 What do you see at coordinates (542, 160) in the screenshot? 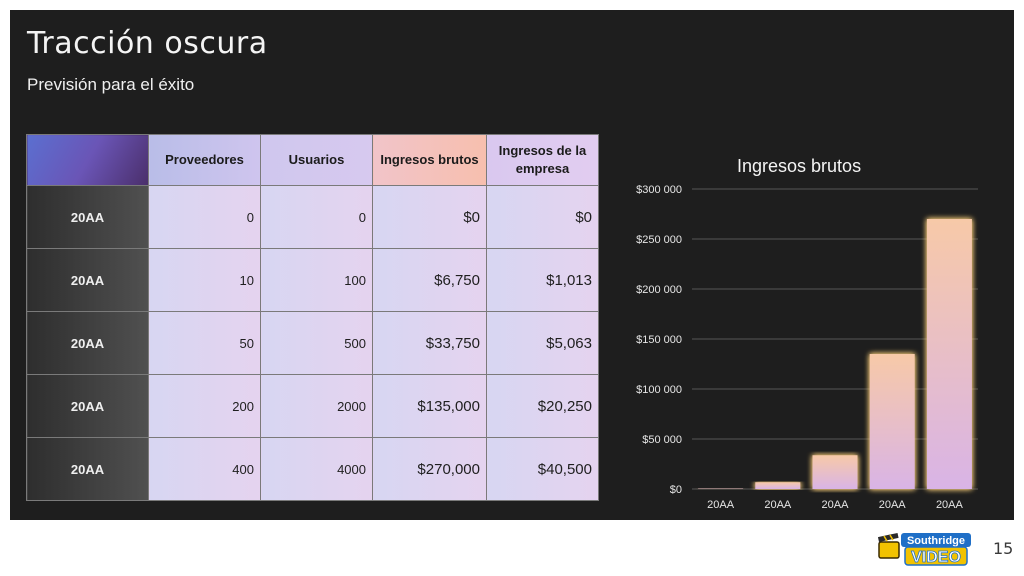
I see `header-ingresos-empresa: Ingresos de la empresa` at bounding box center [542, 160].